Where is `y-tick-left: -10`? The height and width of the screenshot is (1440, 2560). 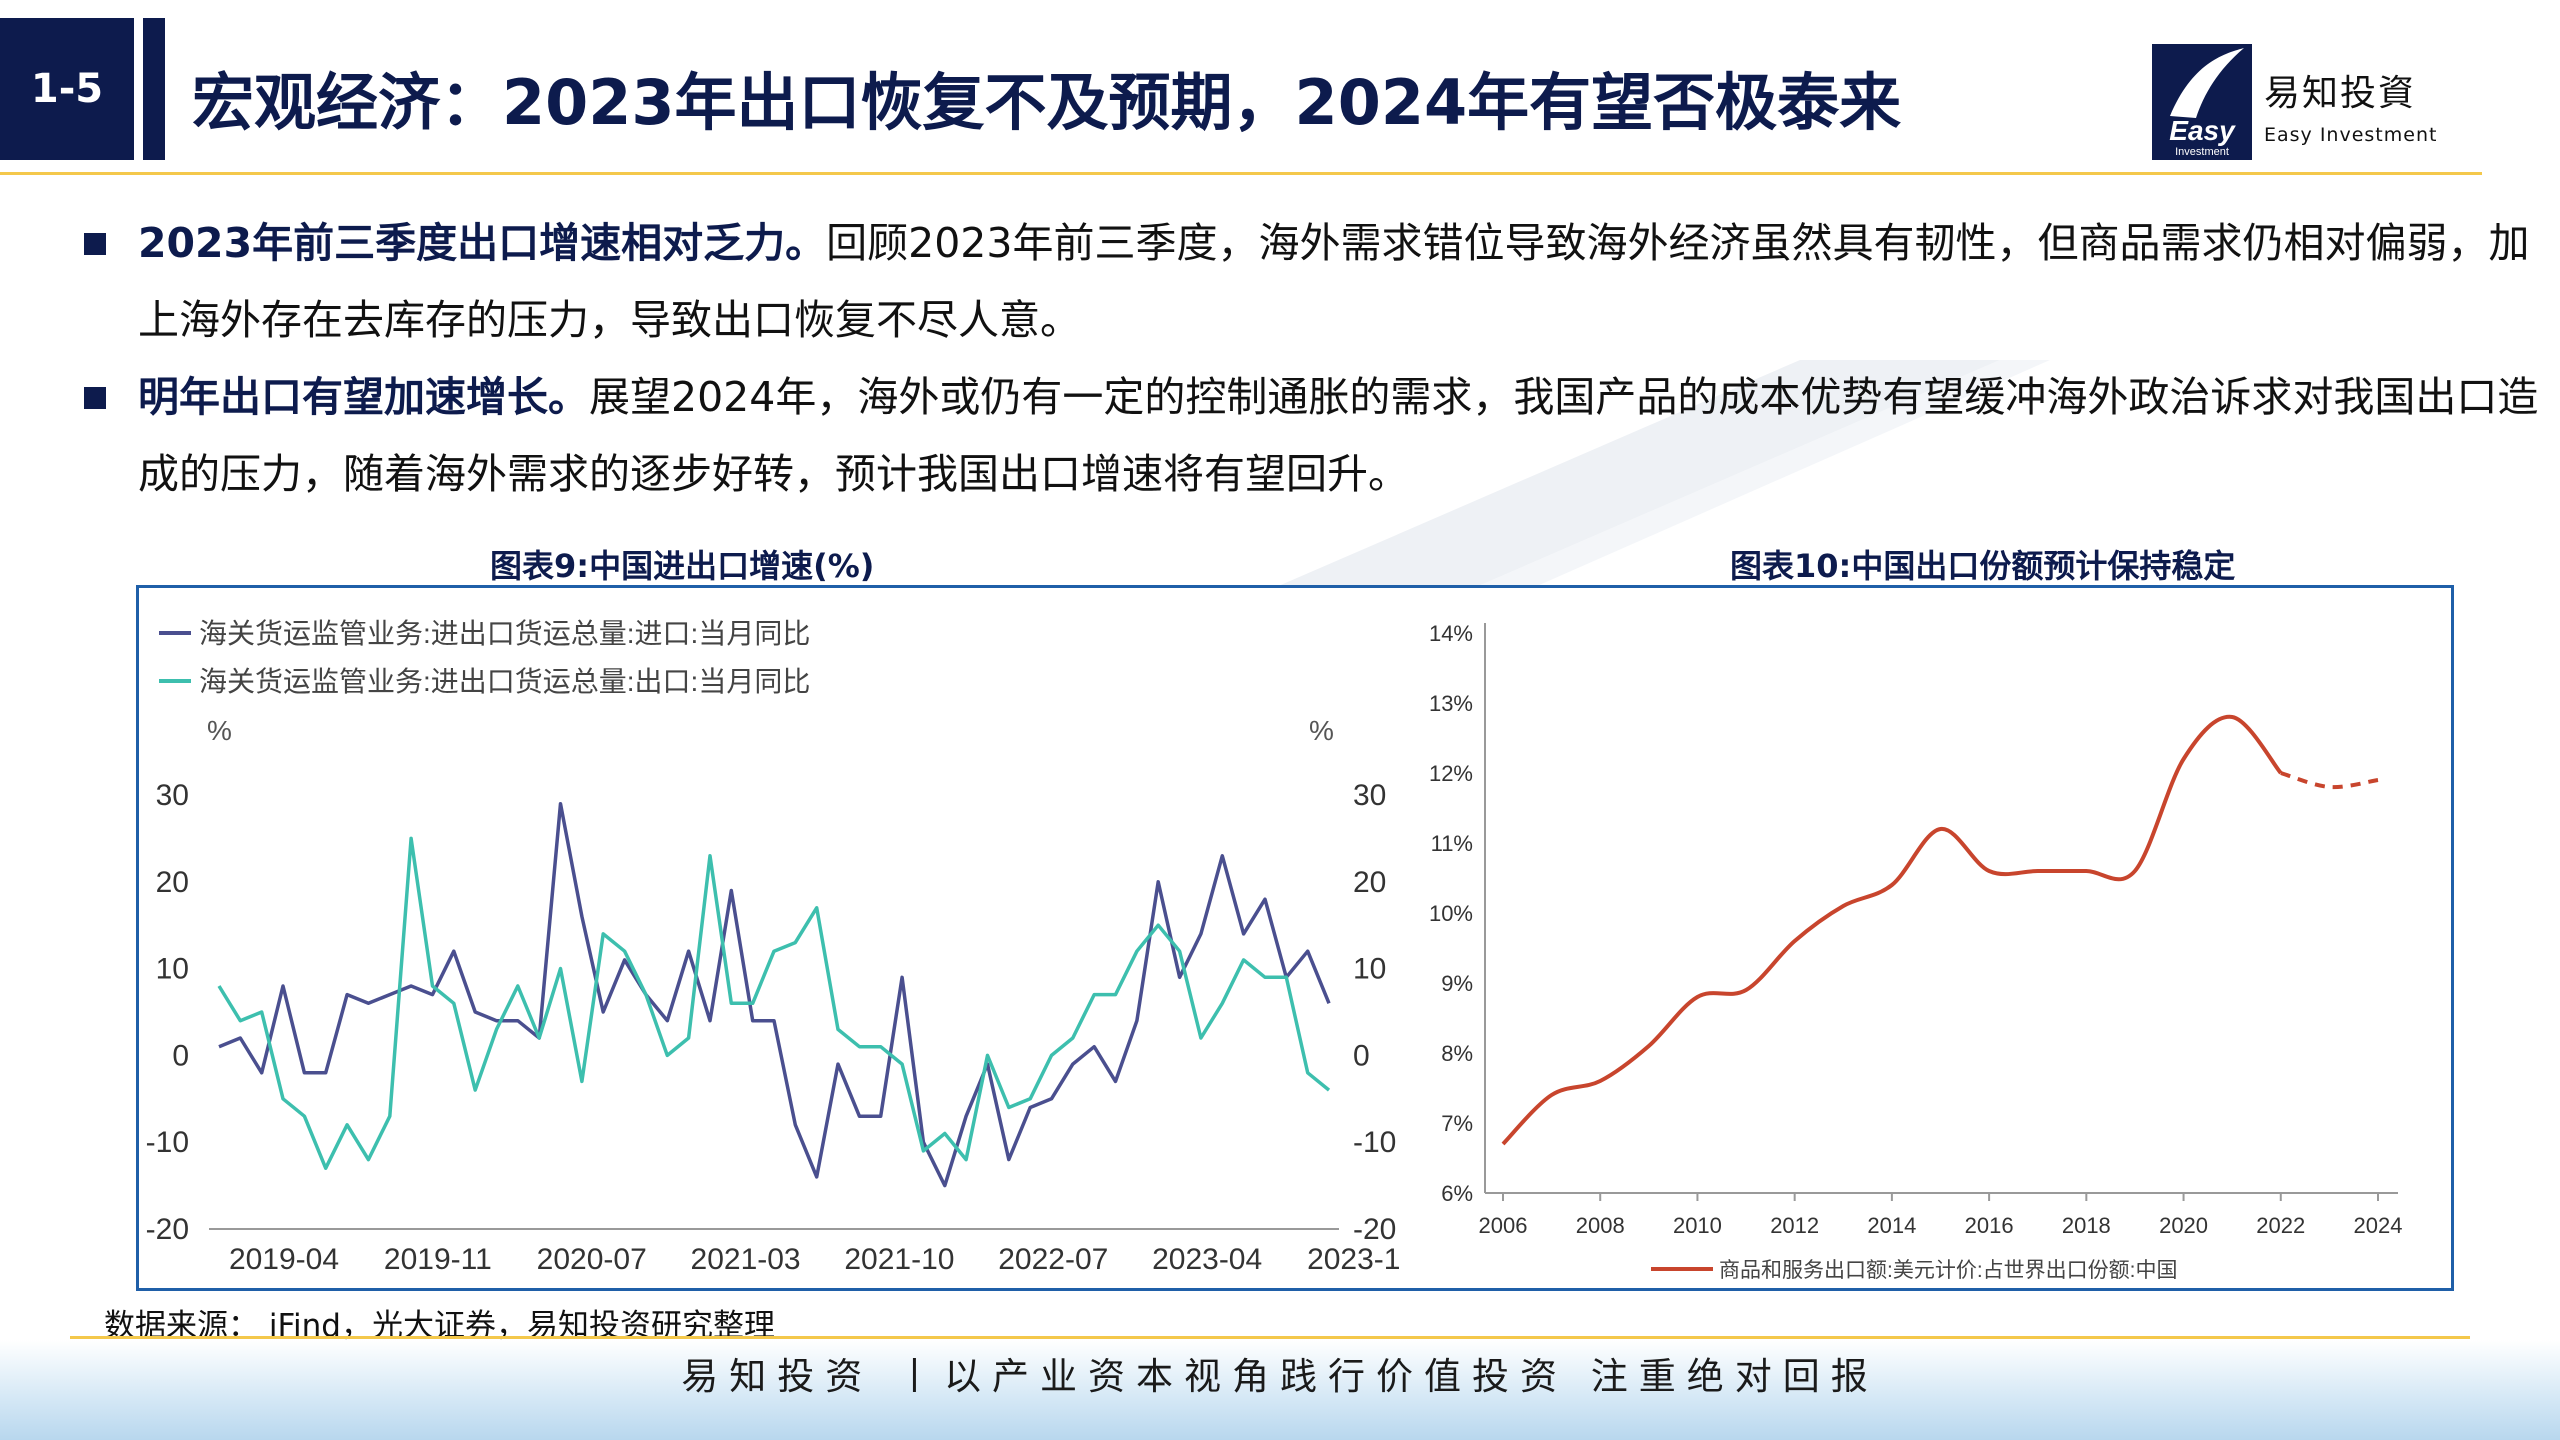 y-tick-left: -10 is located at coordinates (167, 1142).